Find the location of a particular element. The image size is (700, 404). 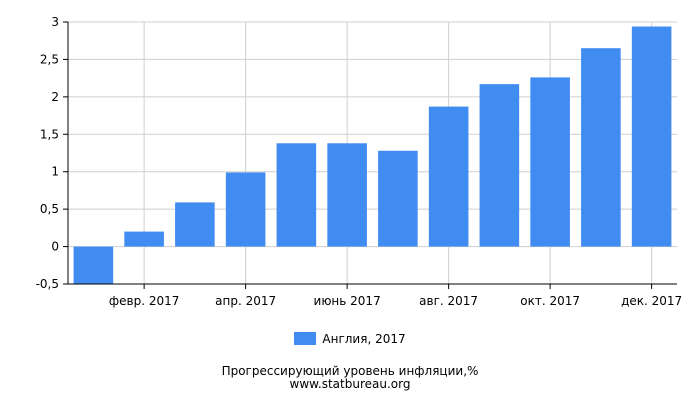

y-tick-label: 0,5 is located at coordinates (49, 209).